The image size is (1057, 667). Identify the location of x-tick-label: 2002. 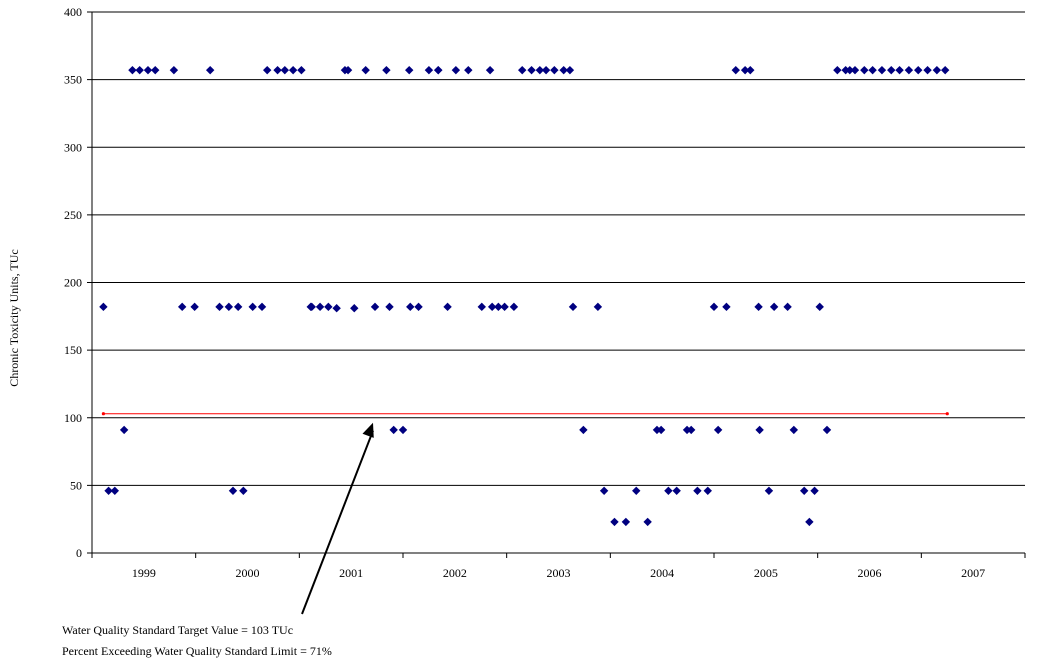
(455, 573).